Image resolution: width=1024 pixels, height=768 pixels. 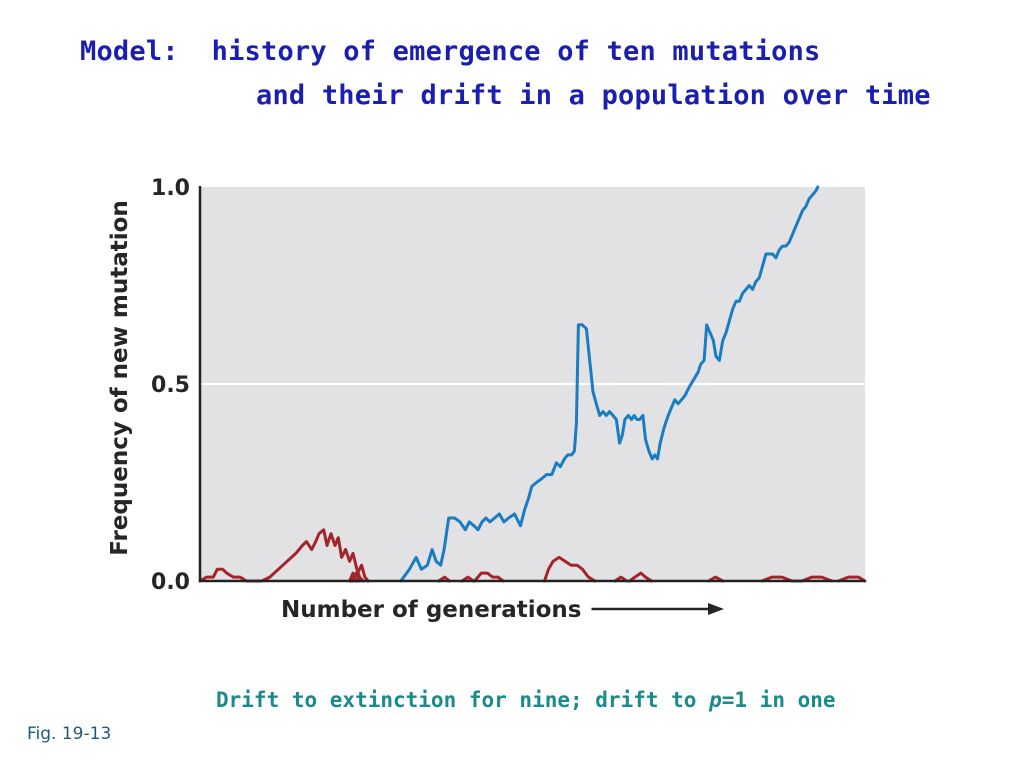 I want to click on x-axis-arrow-head, so click(x=716, y=609).